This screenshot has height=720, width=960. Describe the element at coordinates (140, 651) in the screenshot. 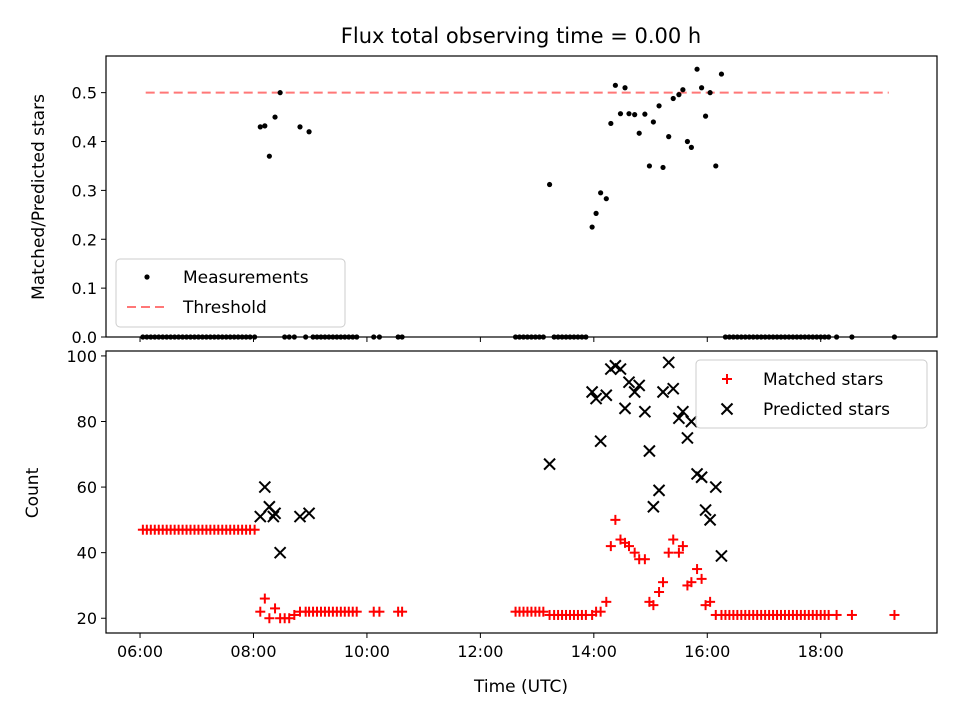

I see `bottom-x-tick-label: 06:00` at that location.